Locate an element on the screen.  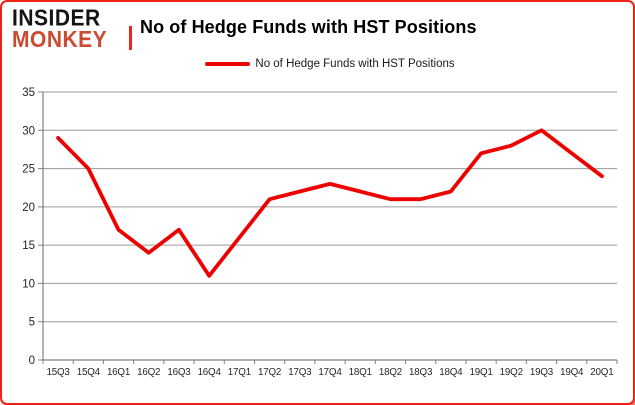
x-tick-label-19Q2: 19Q2 is located at coordinates (511, 372).